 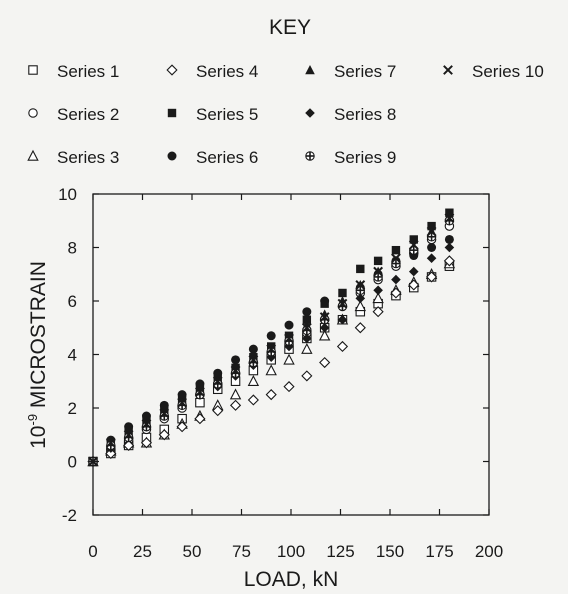 What do you see at coordinates (340, 551) in the screenshot?
I see `x-tick-label: 125` at bounding box center [340, 551].